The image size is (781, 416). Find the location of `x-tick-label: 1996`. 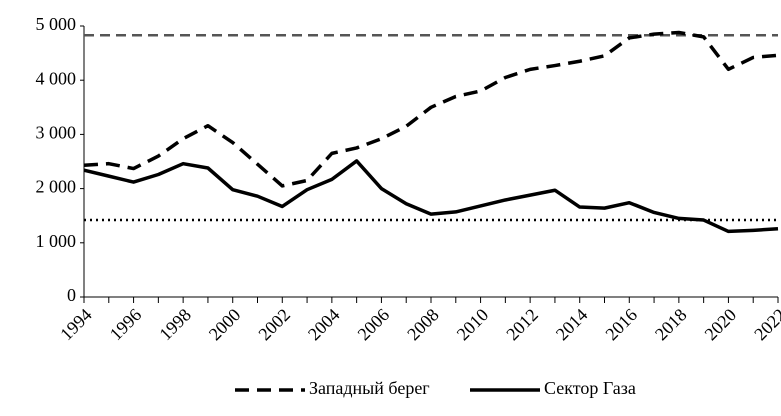

x-tick-label: 1996 is located at coordinates (126, 325).